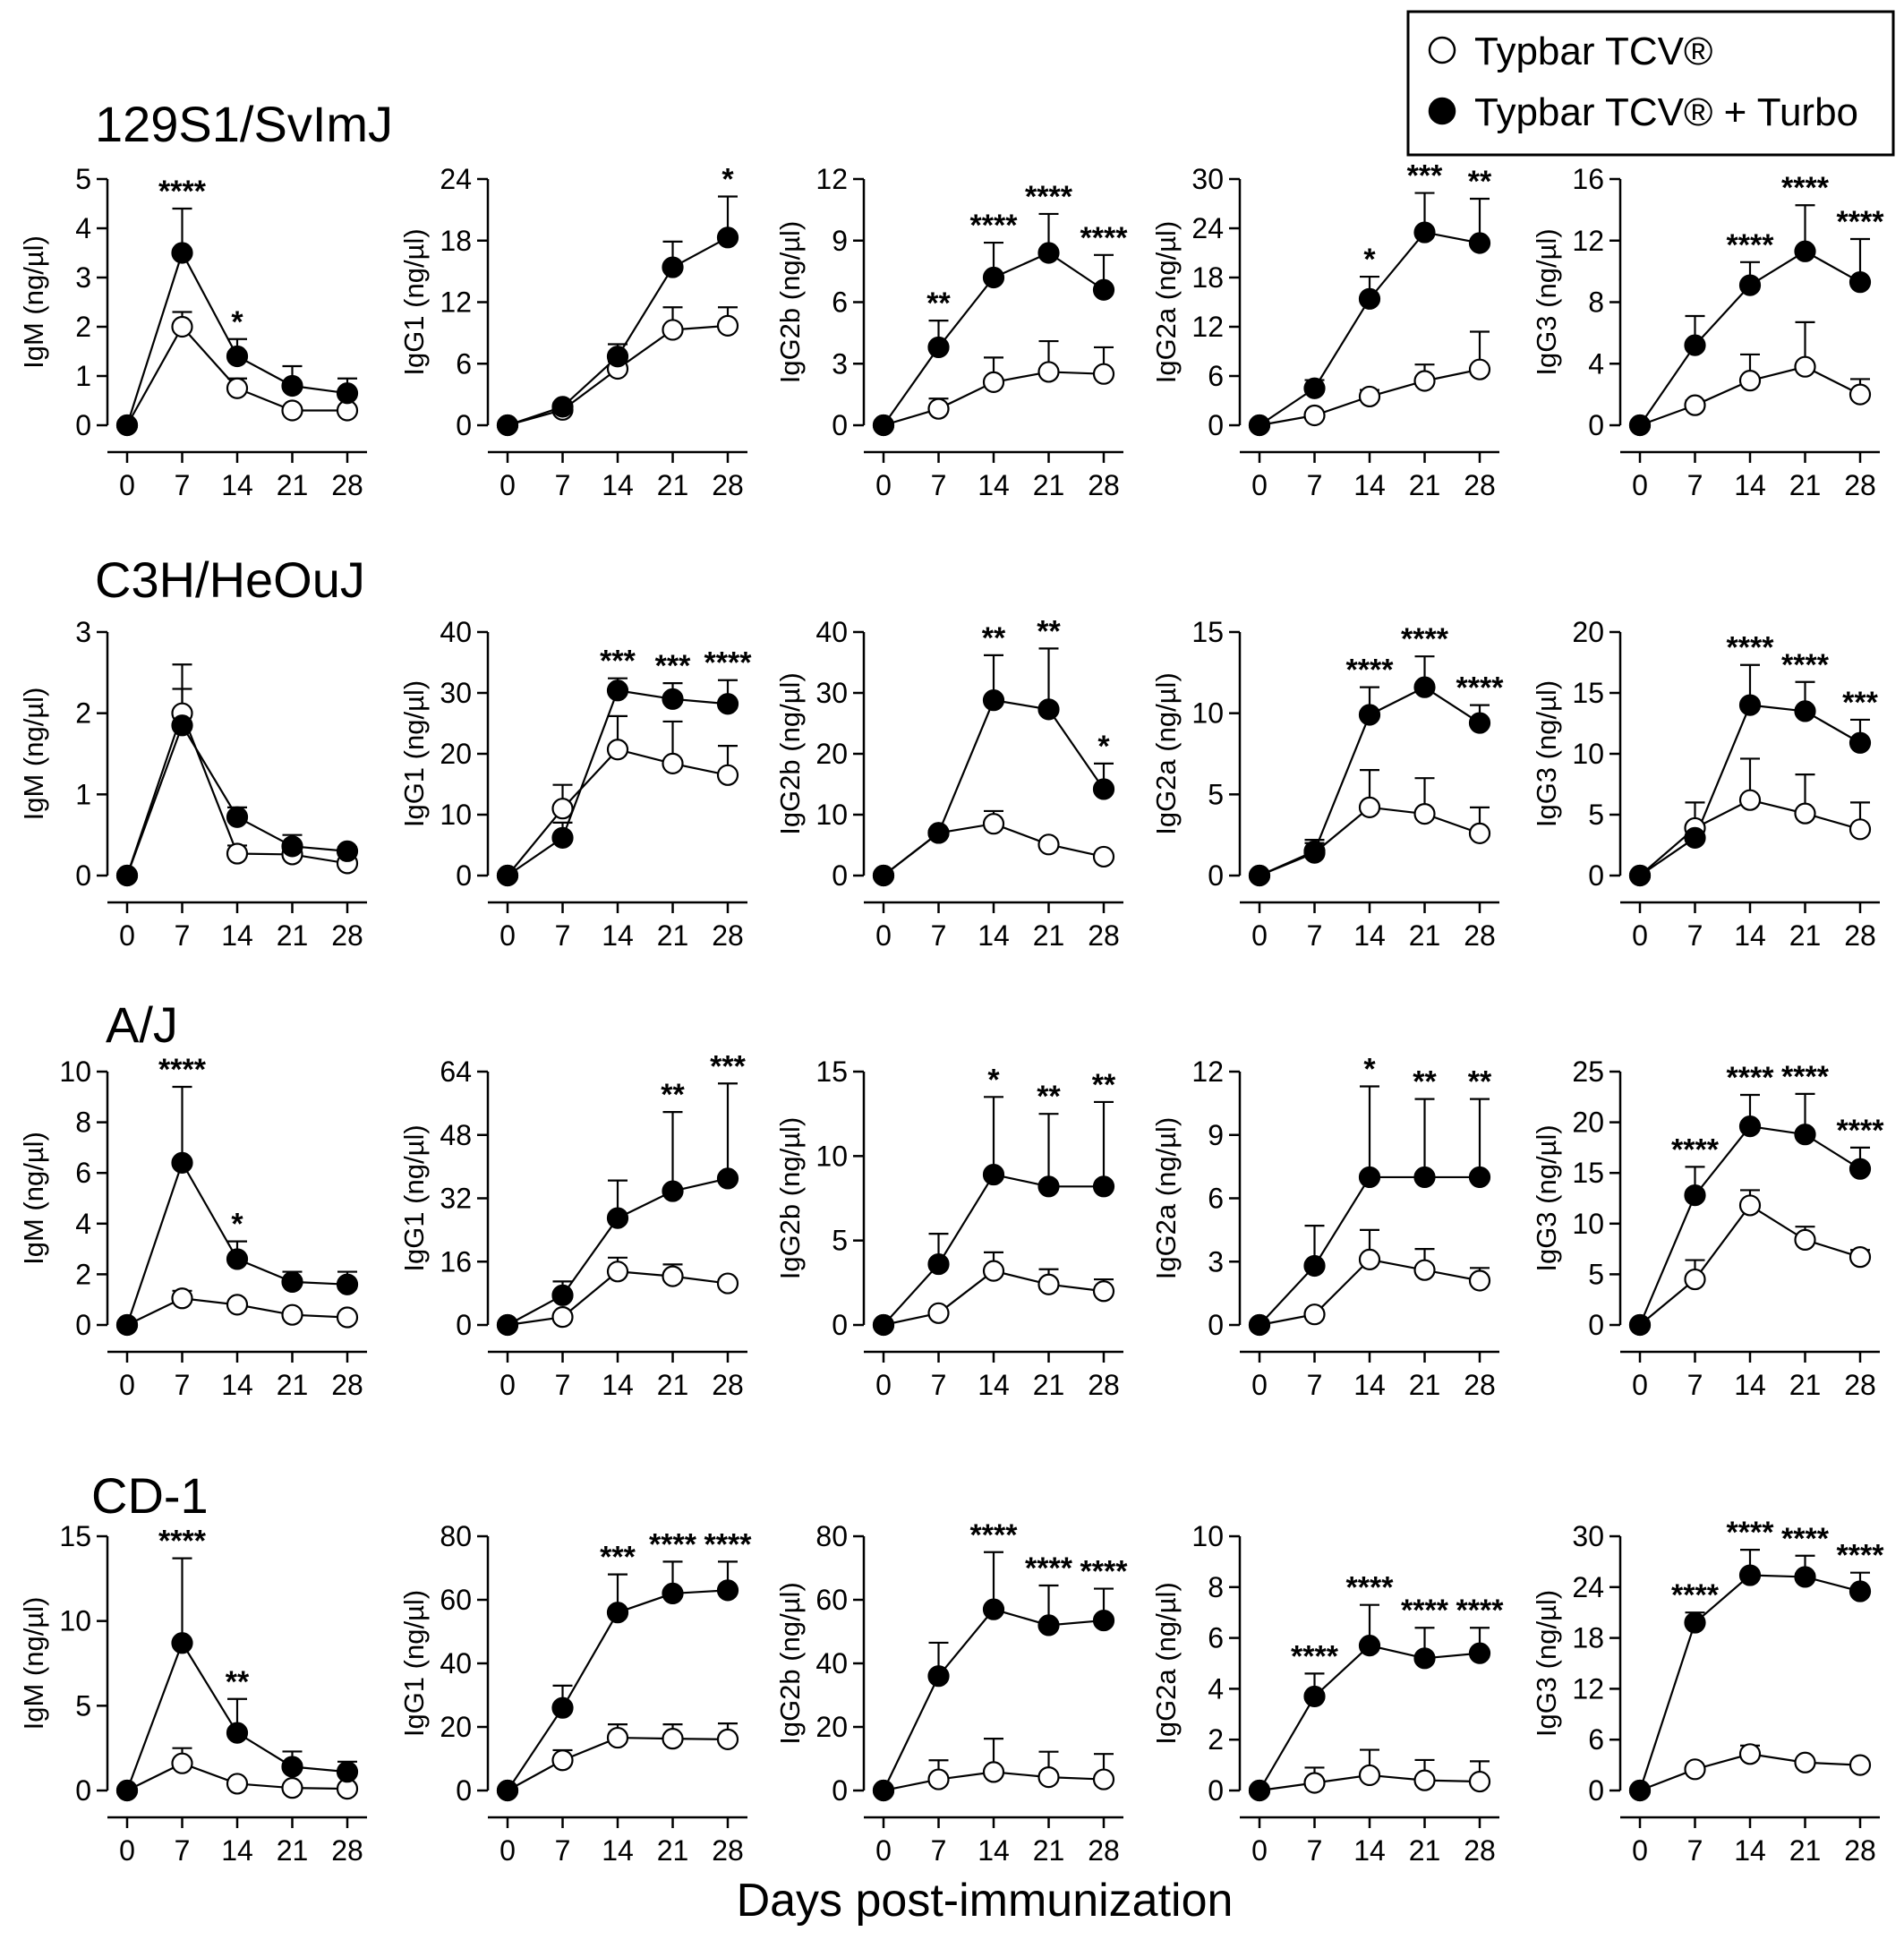 The width and height of the screenshot is (1904, 1940). I want to click on panel-1-4-x-tick-label: 14, so click(1370, 485).